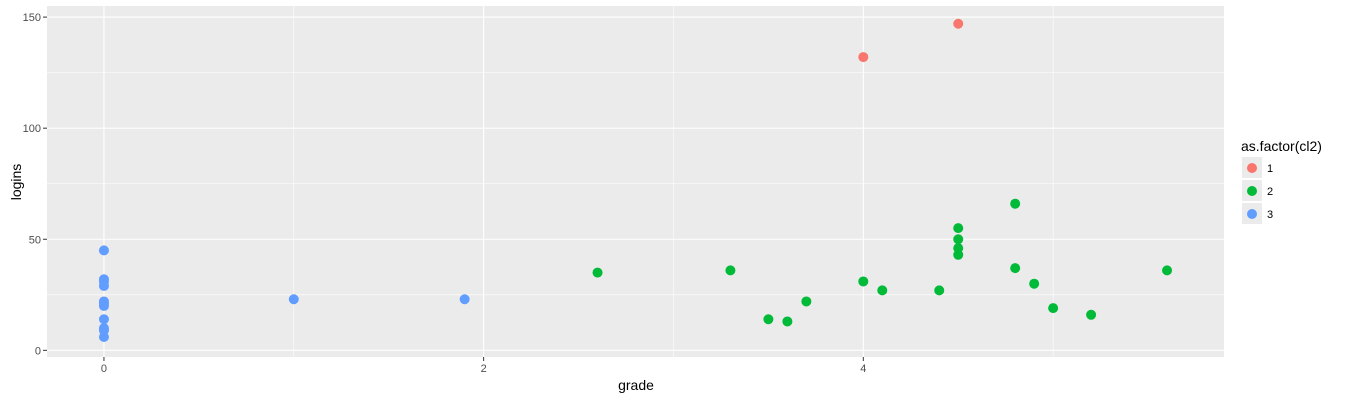 This screenshot has width=1350, height=400. What do you see at coordinates (32, 129) in the screenshot?
I see `y-tick-label: 100` at bounding box center [32, 129].